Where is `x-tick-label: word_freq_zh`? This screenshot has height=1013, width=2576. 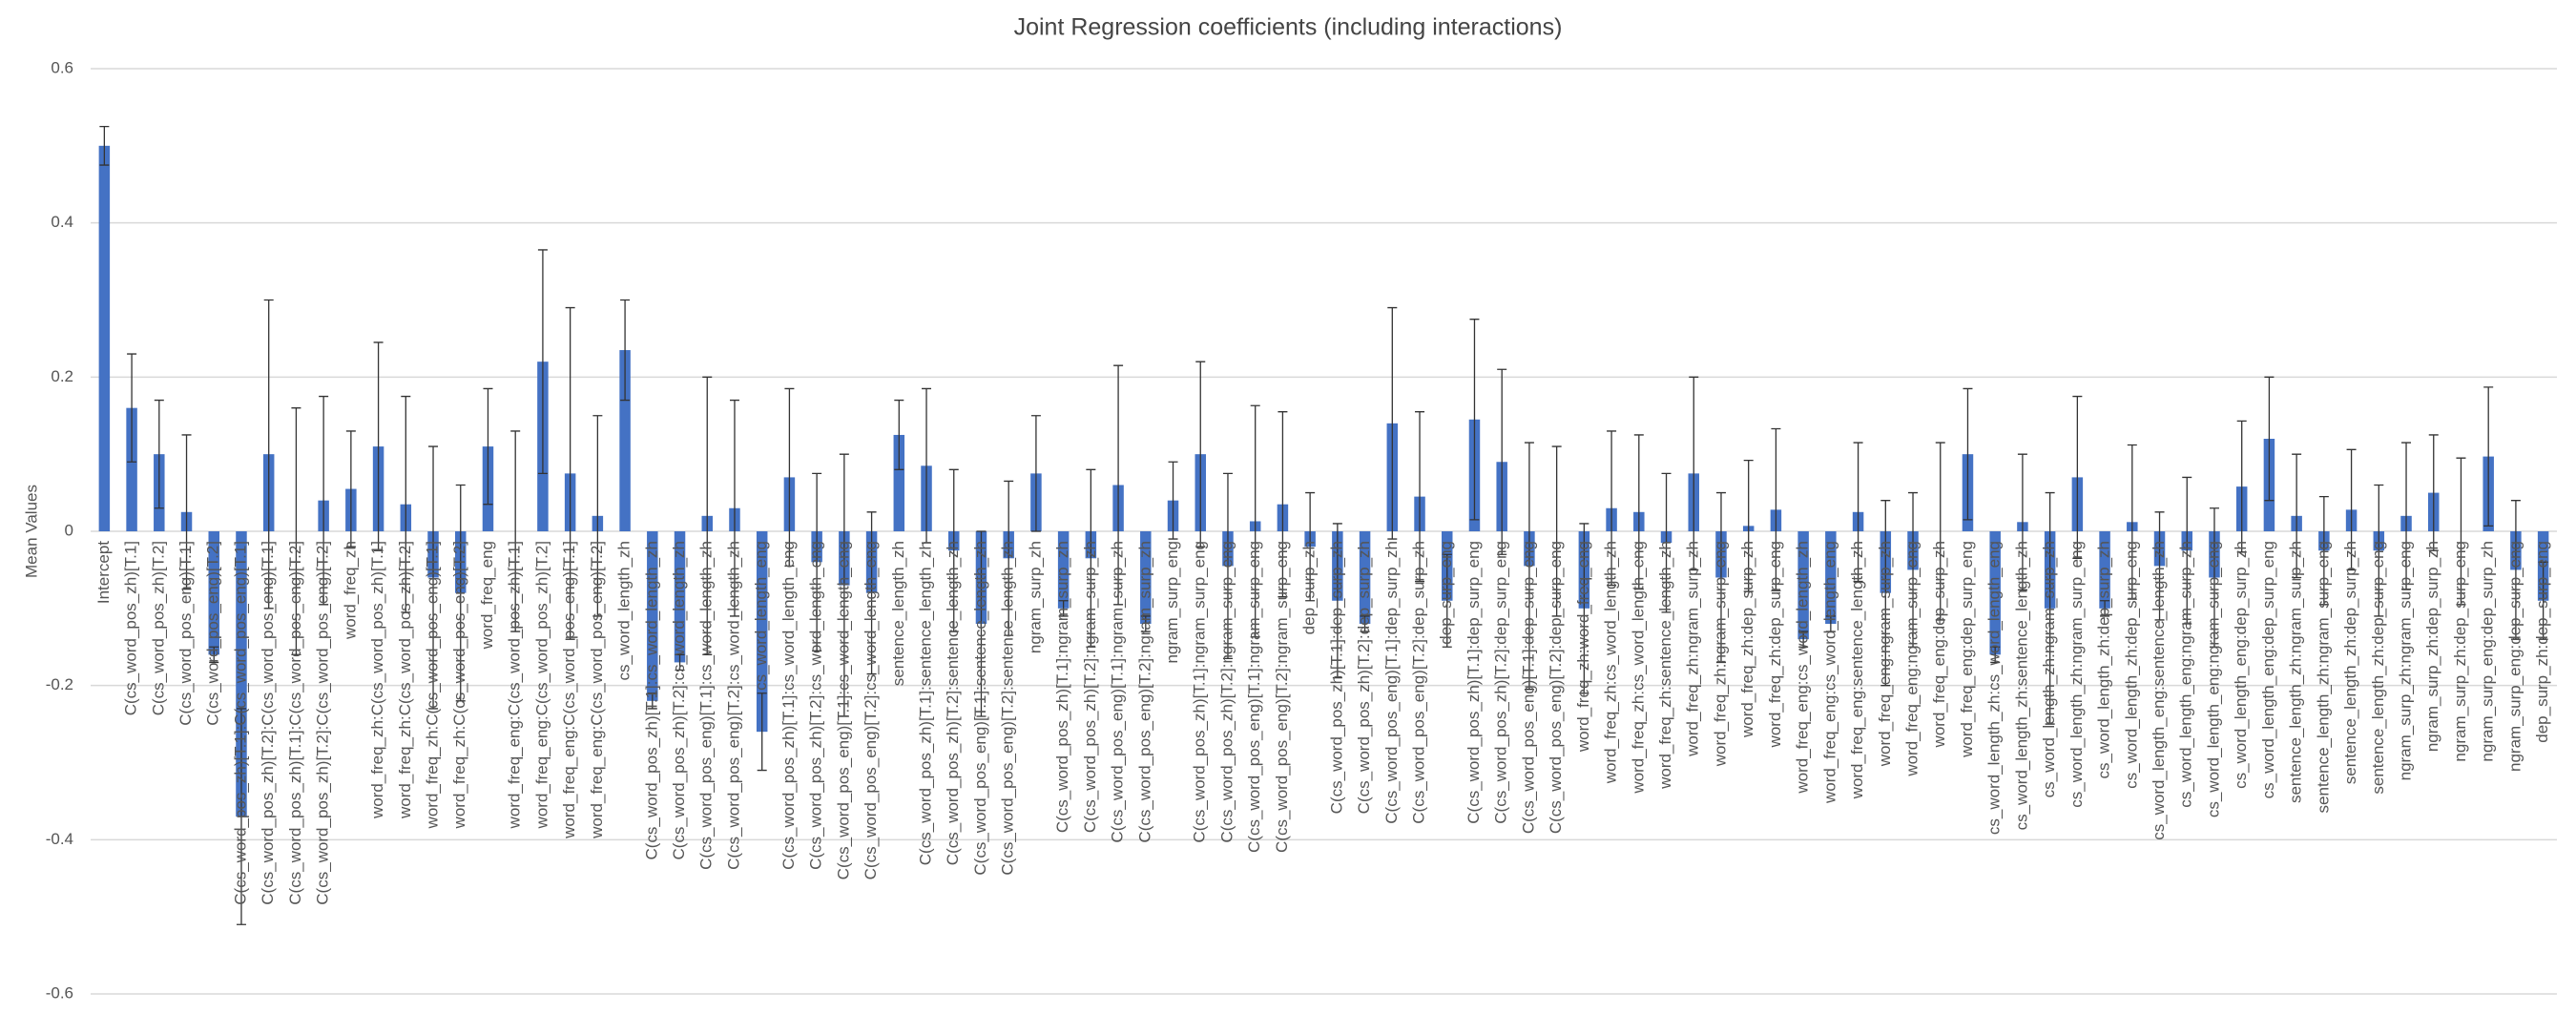
x-tick-label: word_freq_zh is located at coordinates (350, 590).